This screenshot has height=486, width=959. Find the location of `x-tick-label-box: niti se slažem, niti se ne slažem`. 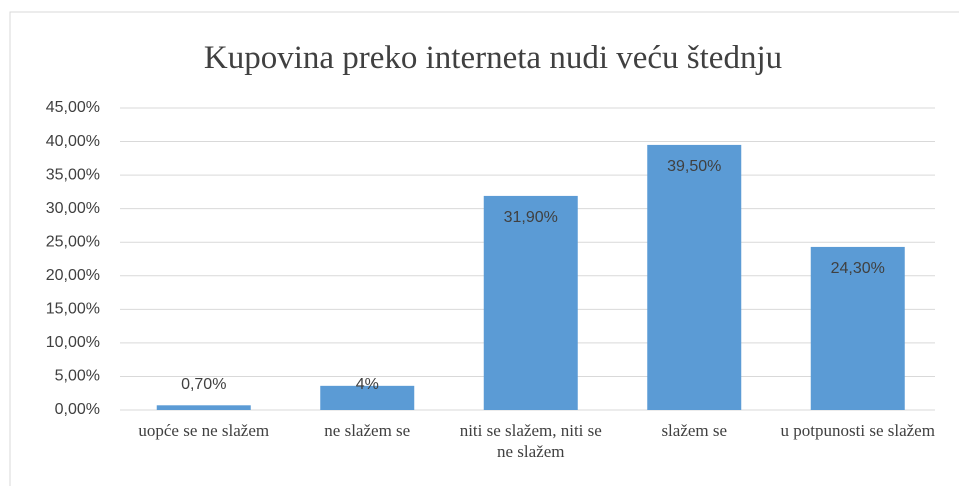

x-tick-label-box: niti se slažem, niti se ne slažem is located at coordinates (530, 441).